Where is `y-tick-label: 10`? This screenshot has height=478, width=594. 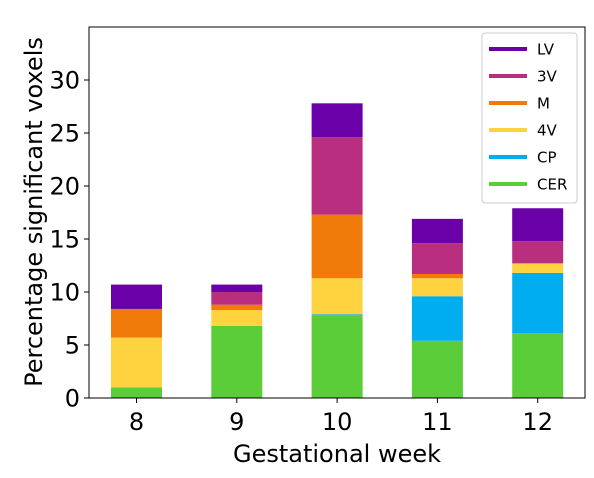
y-tick-label: 10 is located at coordinates (64, 293).